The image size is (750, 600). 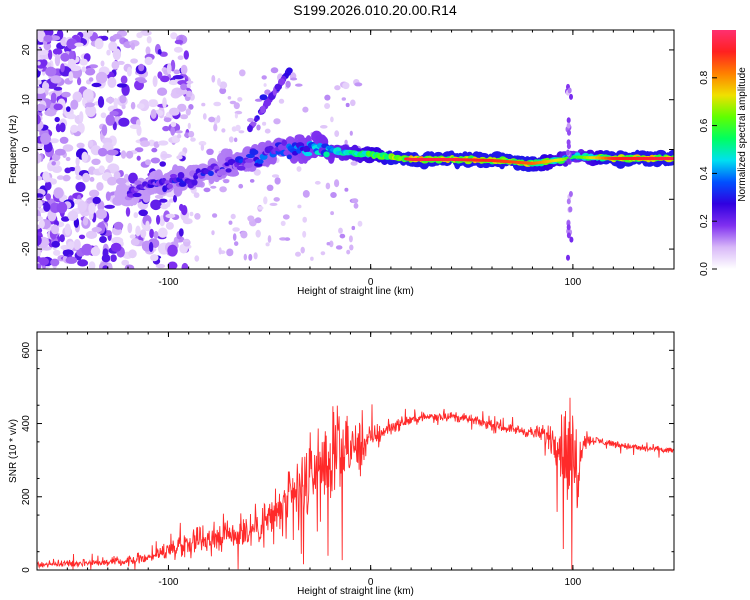 I want to click on colorbar-tick-label: 0.6, so click(x=704, y=125).